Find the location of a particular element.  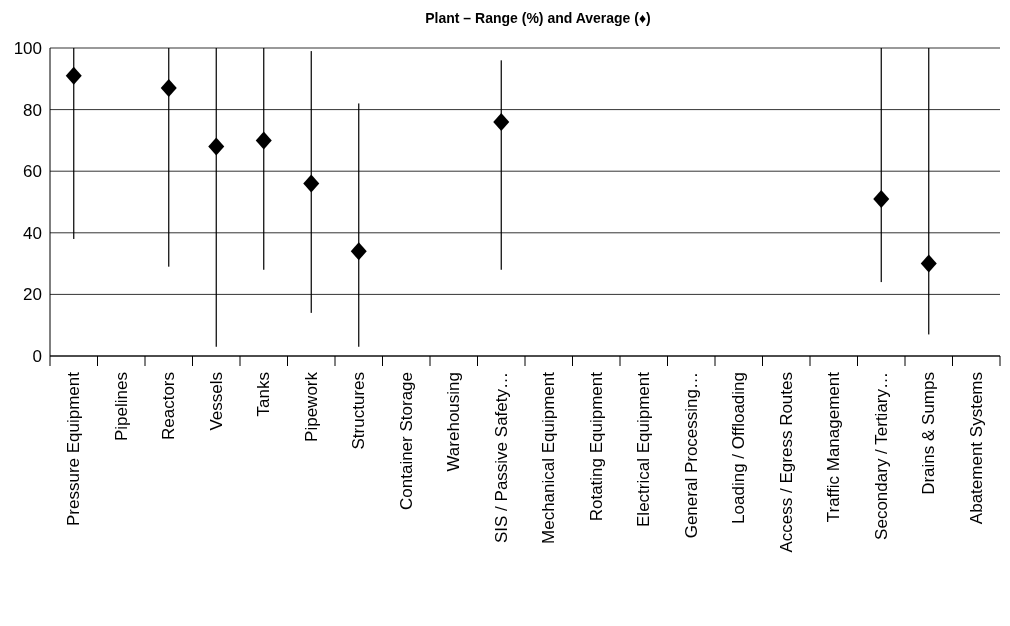

x-tick-label: Vessels is located at coordinates (216, 401).